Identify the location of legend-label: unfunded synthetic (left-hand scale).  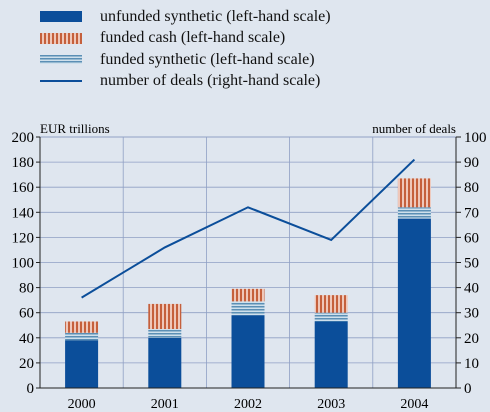
(215, 16).